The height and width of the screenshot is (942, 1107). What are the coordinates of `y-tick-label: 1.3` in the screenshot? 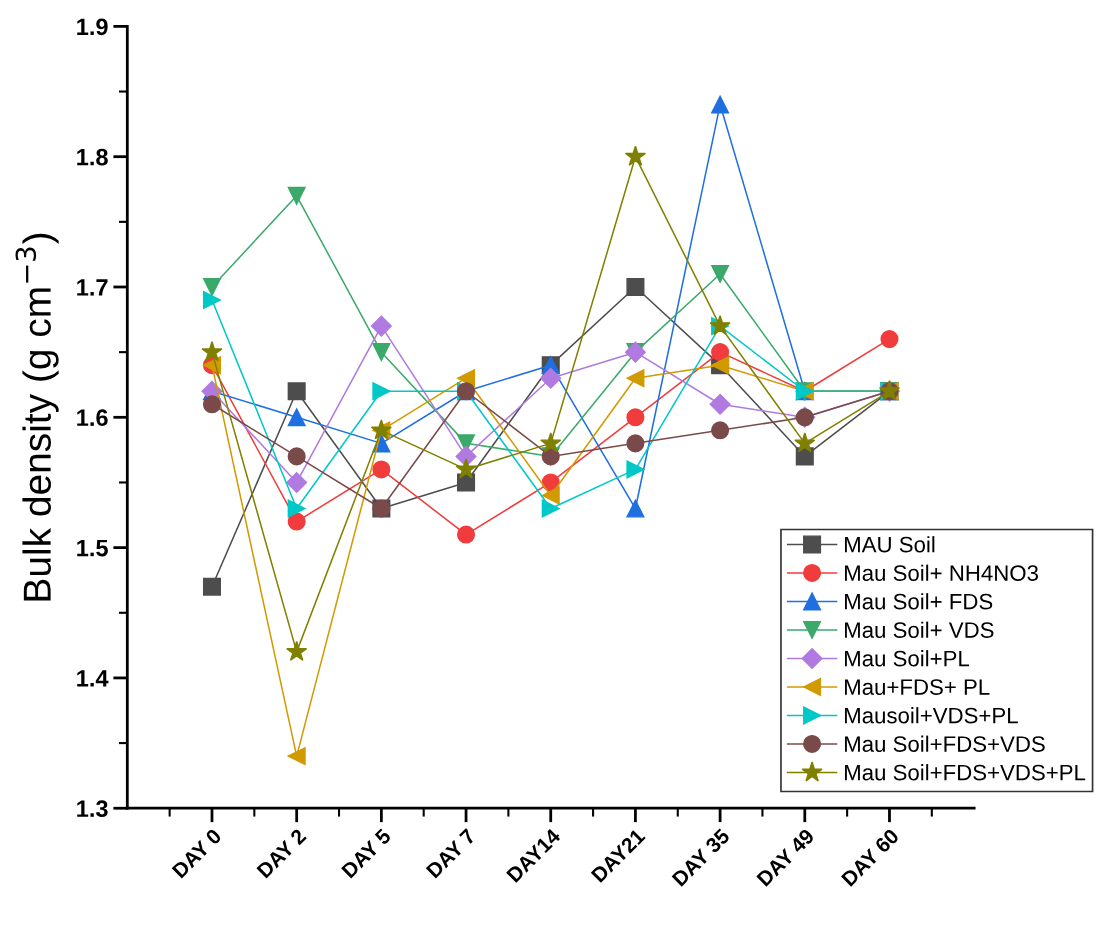 It's located at (92, 809).